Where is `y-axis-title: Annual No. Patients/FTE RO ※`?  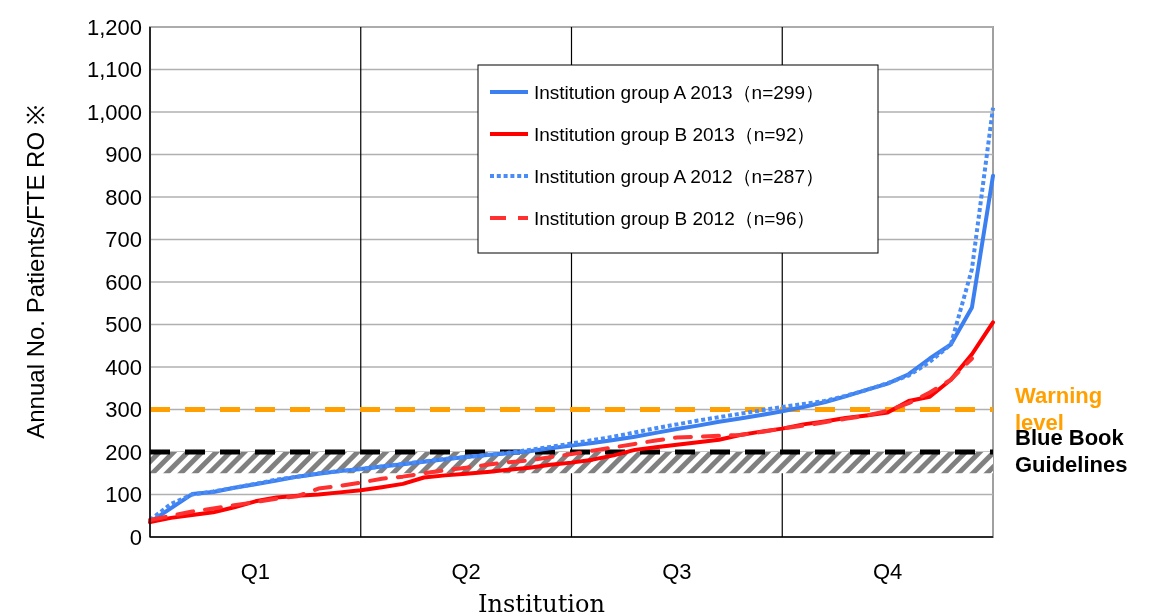
y-axis-title: Annual No. Patients/FTE RO ※ is located at coordinates (35, 272).